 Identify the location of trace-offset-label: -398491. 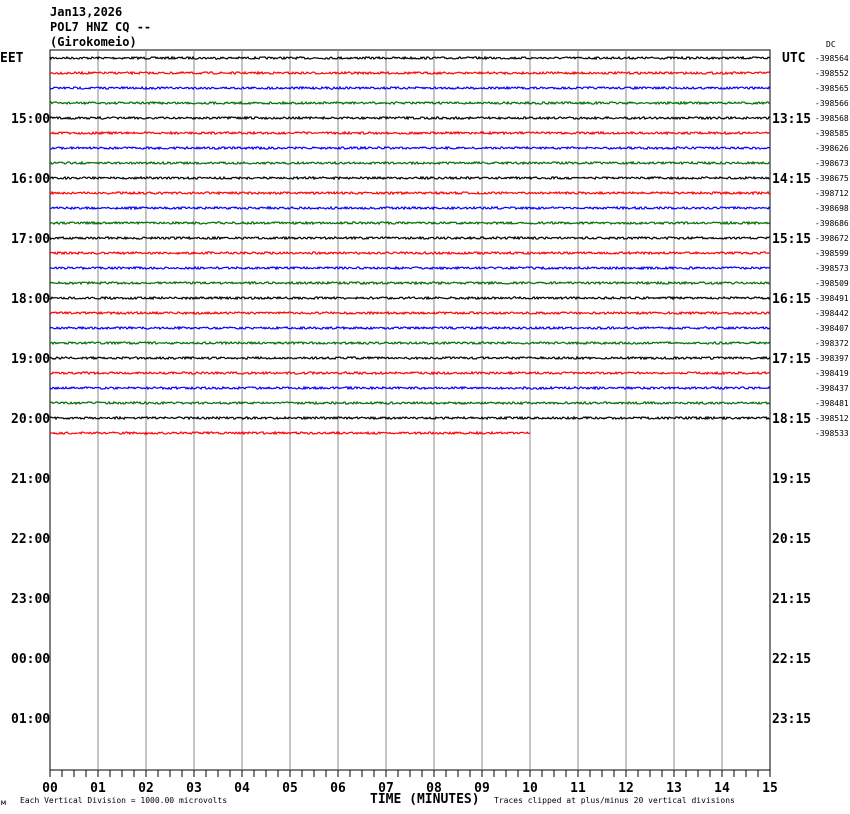
(832, 298).